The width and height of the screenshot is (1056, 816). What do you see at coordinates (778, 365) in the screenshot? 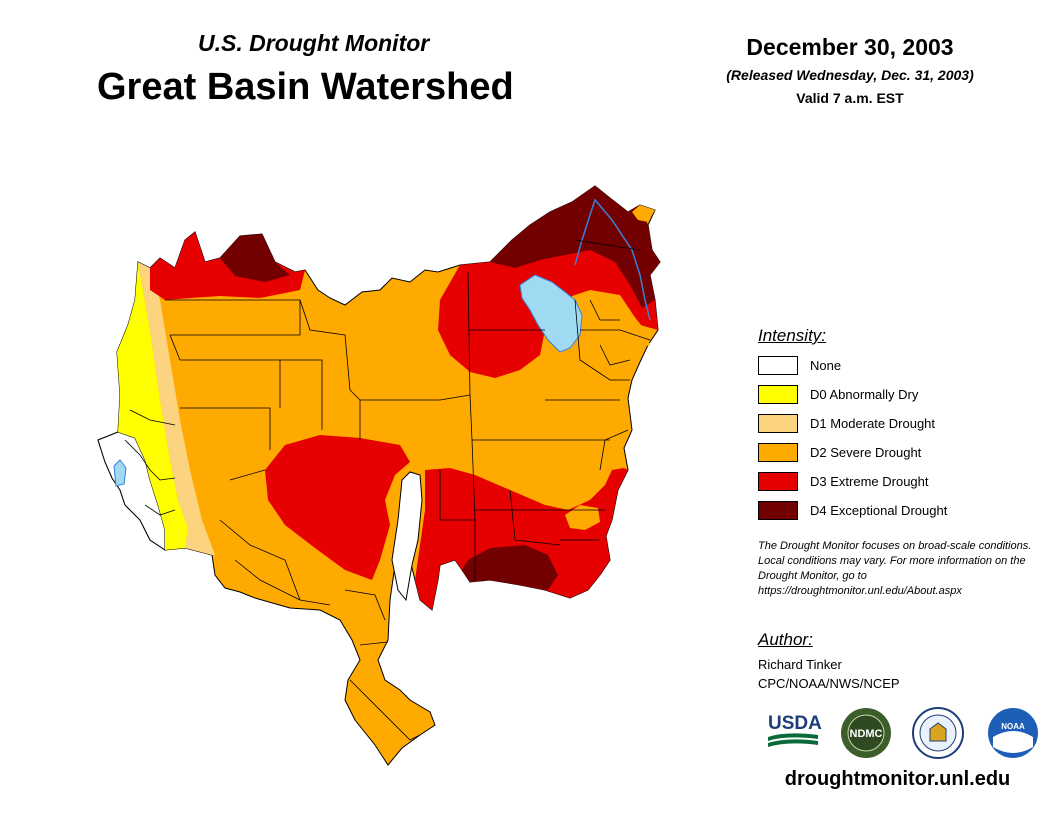
I see `legend-swatch-none` at bounding box center [778, 365].